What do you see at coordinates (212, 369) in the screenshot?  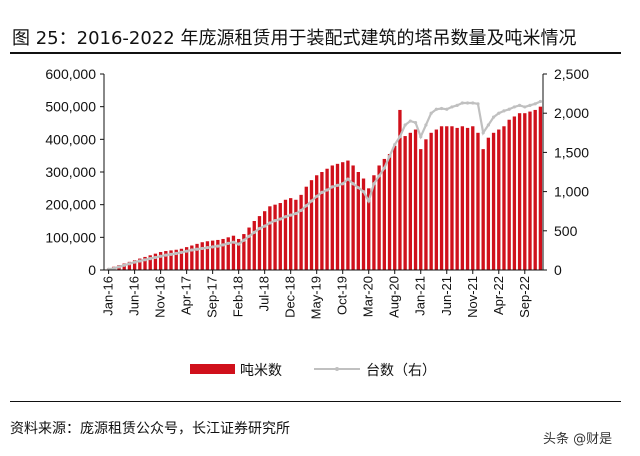 I see `legend-bar-swatch` at bounding box center [212, 369].